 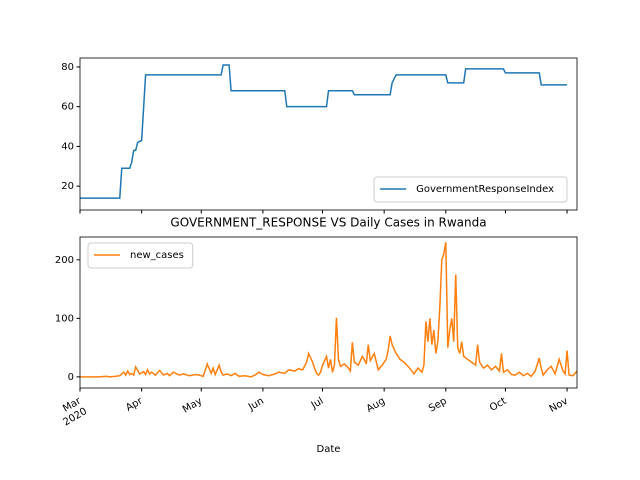 I want to click on y-tick-label: 80, so click(x=67, y=67).